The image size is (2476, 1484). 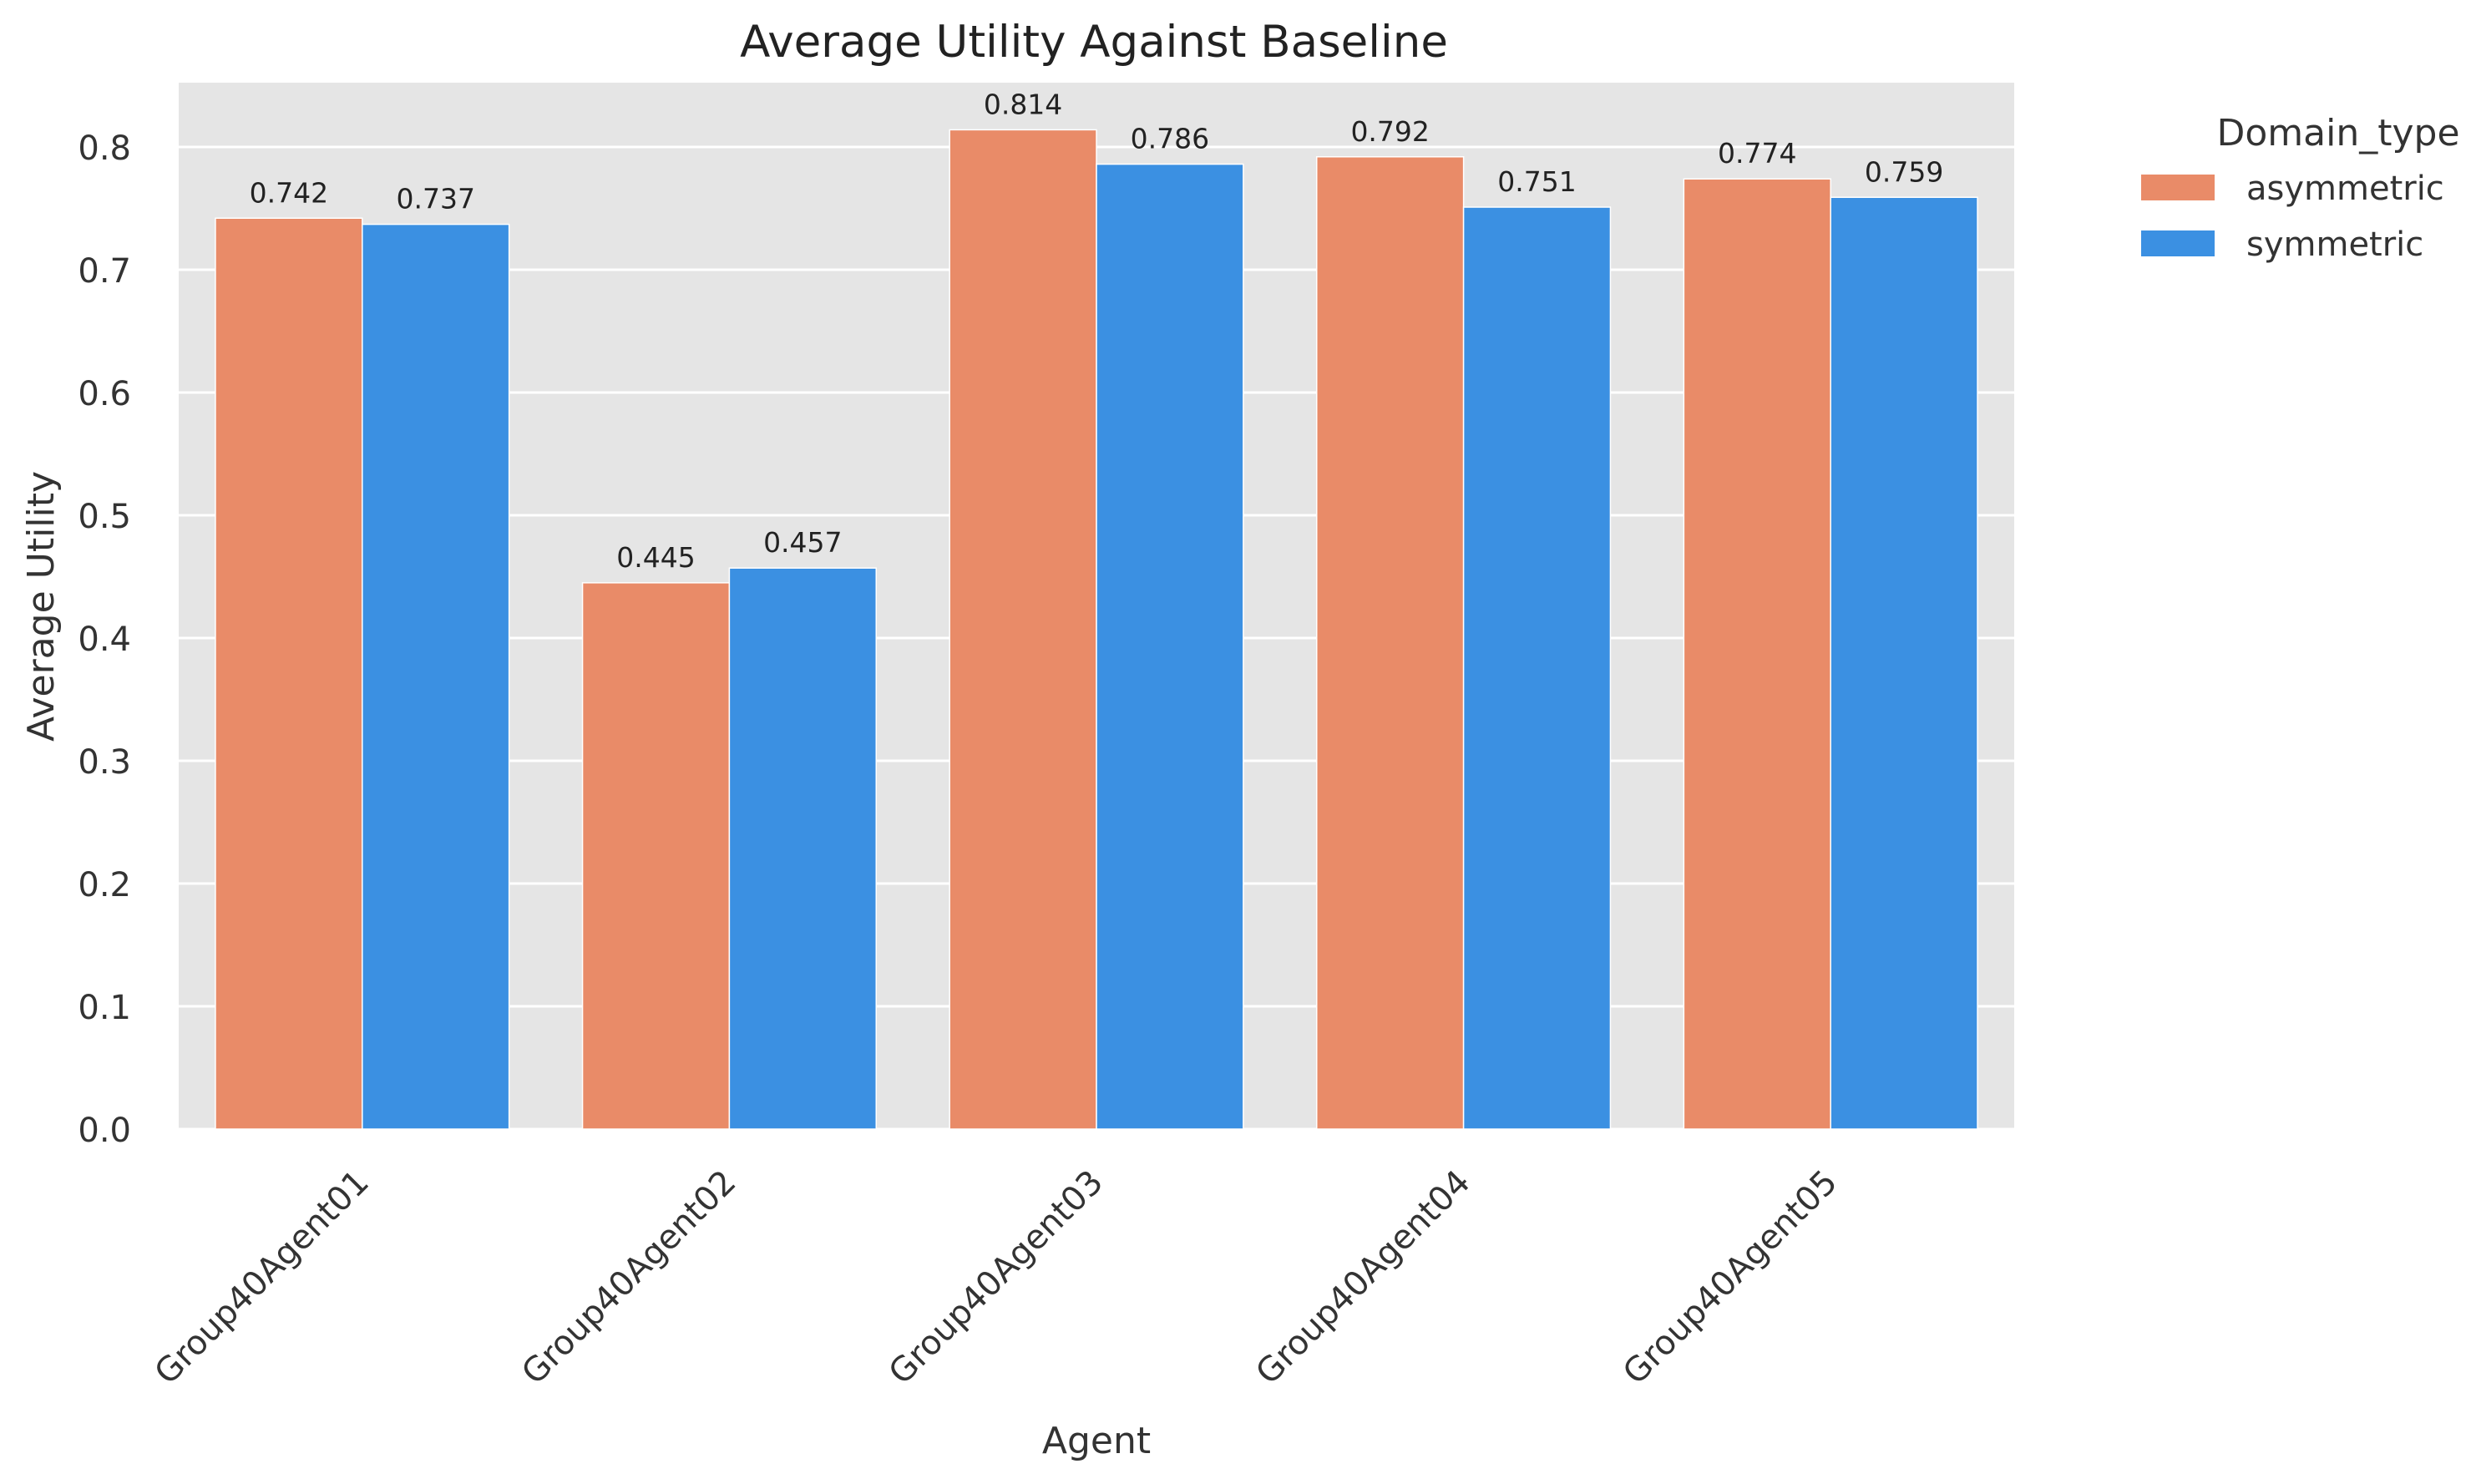 I want to click on y-axis-label: Average Utility, so click(x=41, y=606).